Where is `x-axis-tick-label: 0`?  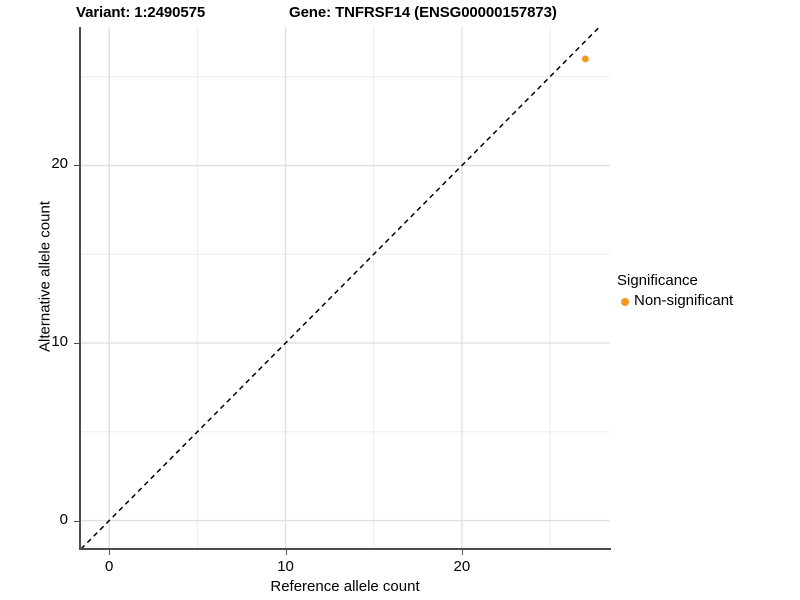 x-axis-tick-label: 0 is located at coordinates (109, 566).